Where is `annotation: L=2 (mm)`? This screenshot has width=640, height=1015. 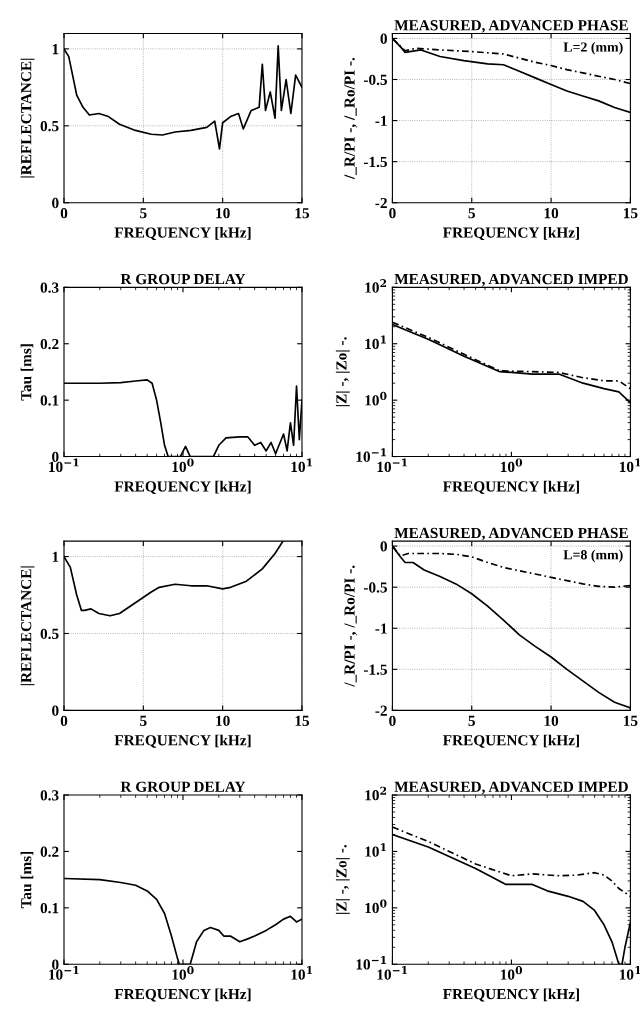 annotation: L=2 (mm) is located at coordinates (593, 48).